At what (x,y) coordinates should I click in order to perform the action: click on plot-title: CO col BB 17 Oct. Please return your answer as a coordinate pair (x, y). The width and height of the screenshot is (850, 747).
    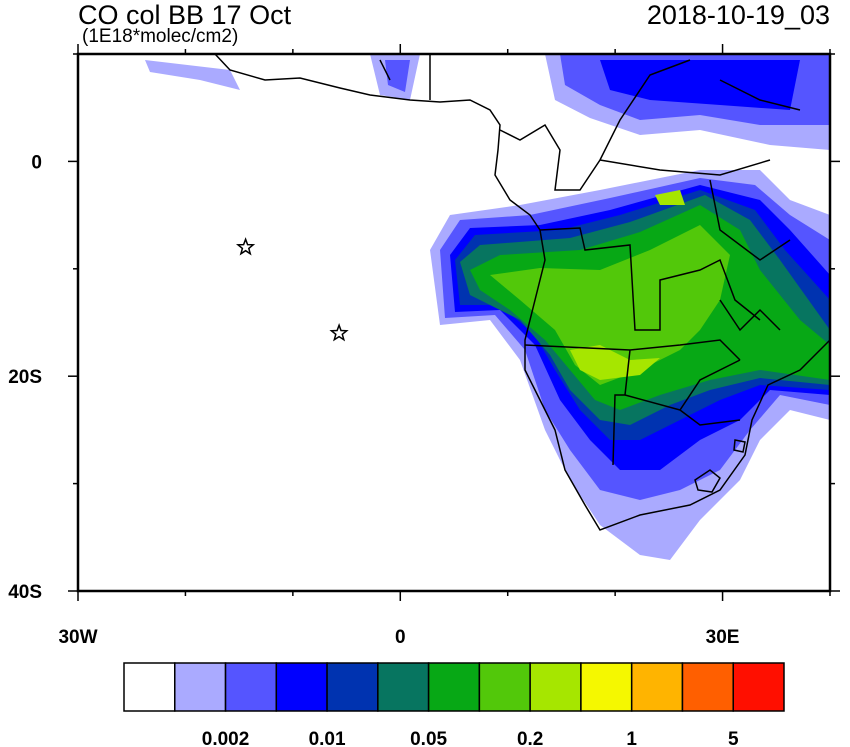
    Looking at the image, I should click on (185, 15).